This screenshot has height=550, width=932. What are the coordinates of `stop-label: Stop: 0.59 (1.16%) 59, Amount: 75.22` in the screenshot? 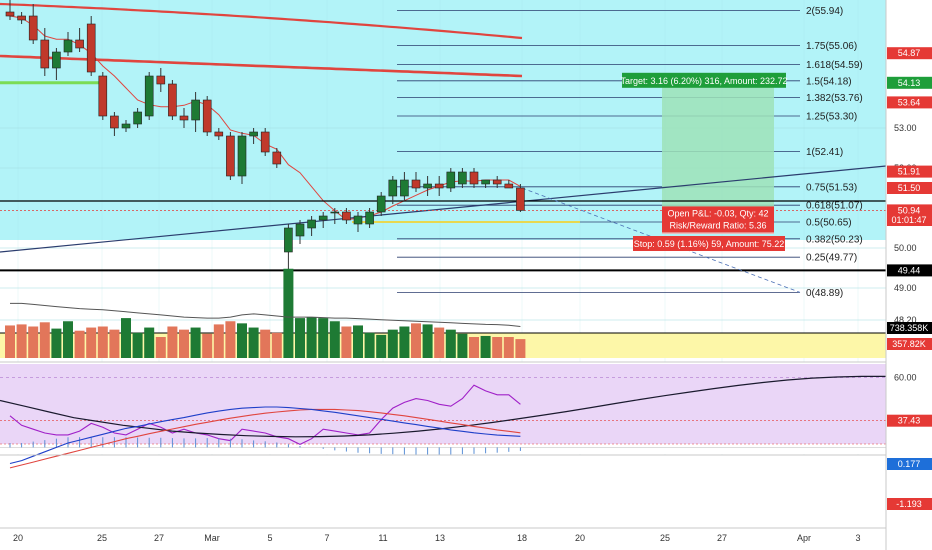 It's located at (709, 244).